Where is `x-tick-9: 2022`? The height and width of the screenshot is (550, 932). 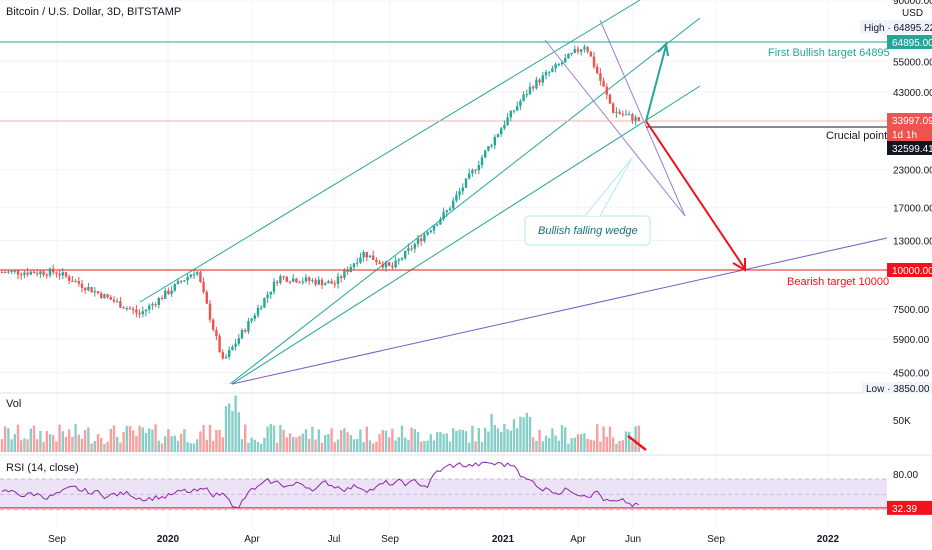
x-tick-9: 2022 is located at coordinates (828, 539).